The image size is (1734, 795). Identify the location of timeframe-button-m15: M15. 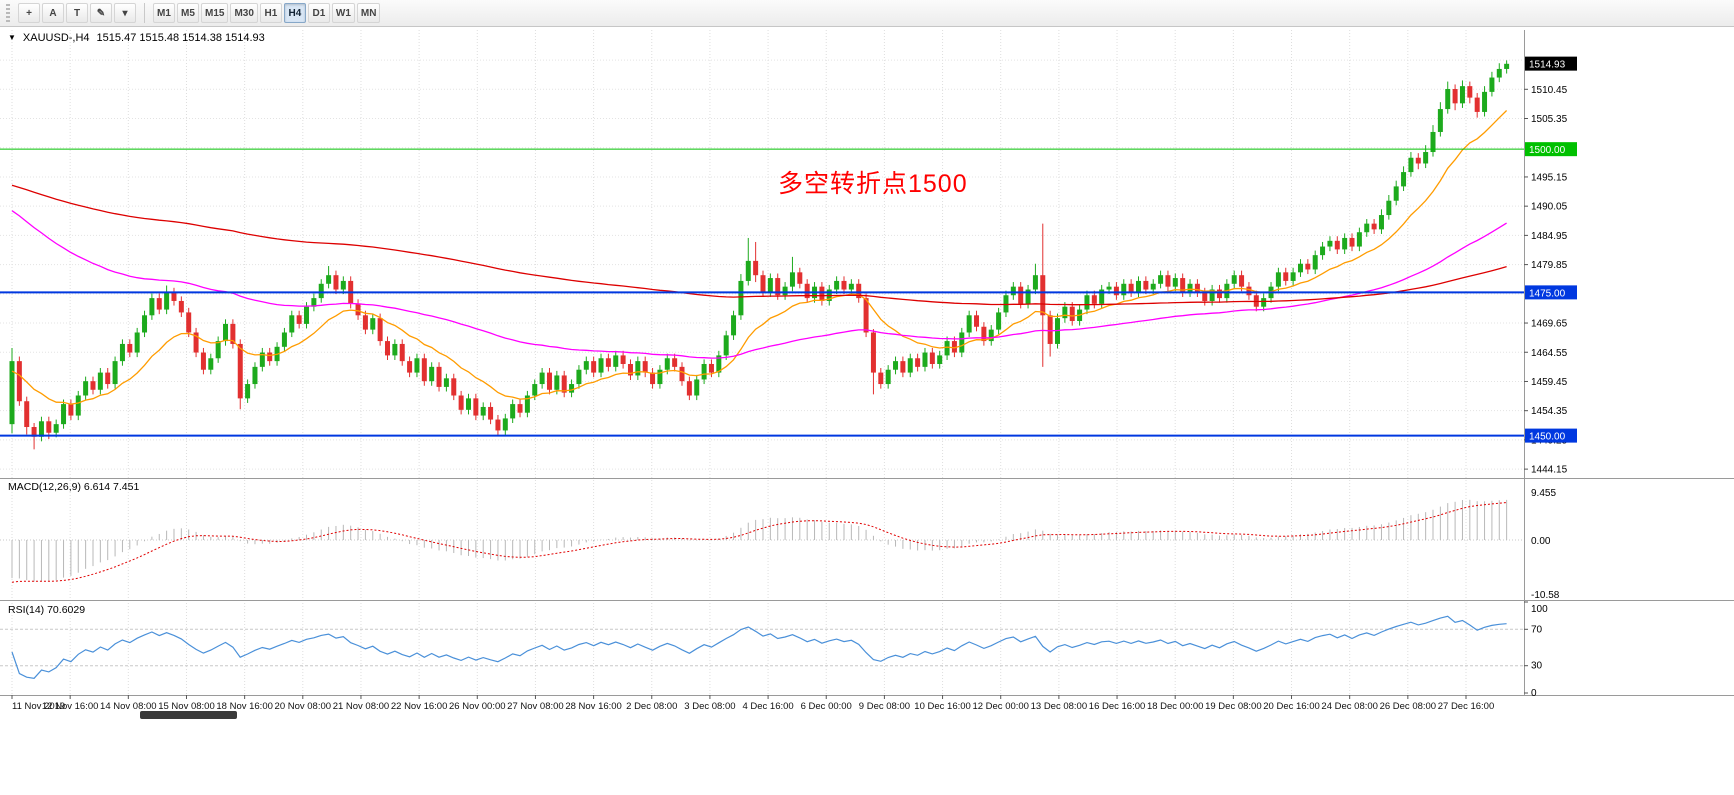
(215, 13).